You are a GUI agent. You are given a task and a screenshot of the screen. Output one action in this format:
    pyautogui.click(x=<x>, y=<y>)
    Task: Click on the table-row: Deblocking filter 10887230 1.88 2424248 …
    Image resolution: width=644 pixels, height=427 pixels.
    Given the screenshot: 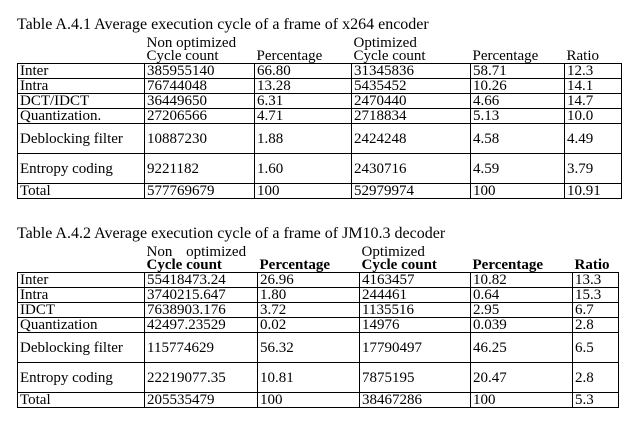 What is the action you would take?
    pyautogui.click(x=319, y=138)
    